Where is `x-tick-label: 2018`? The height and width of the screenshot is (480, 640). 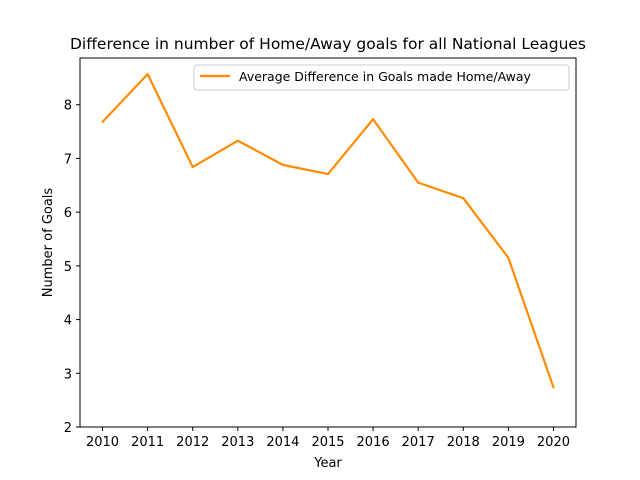 x-tick-label: 2018 is located at coordinates (463, 442).